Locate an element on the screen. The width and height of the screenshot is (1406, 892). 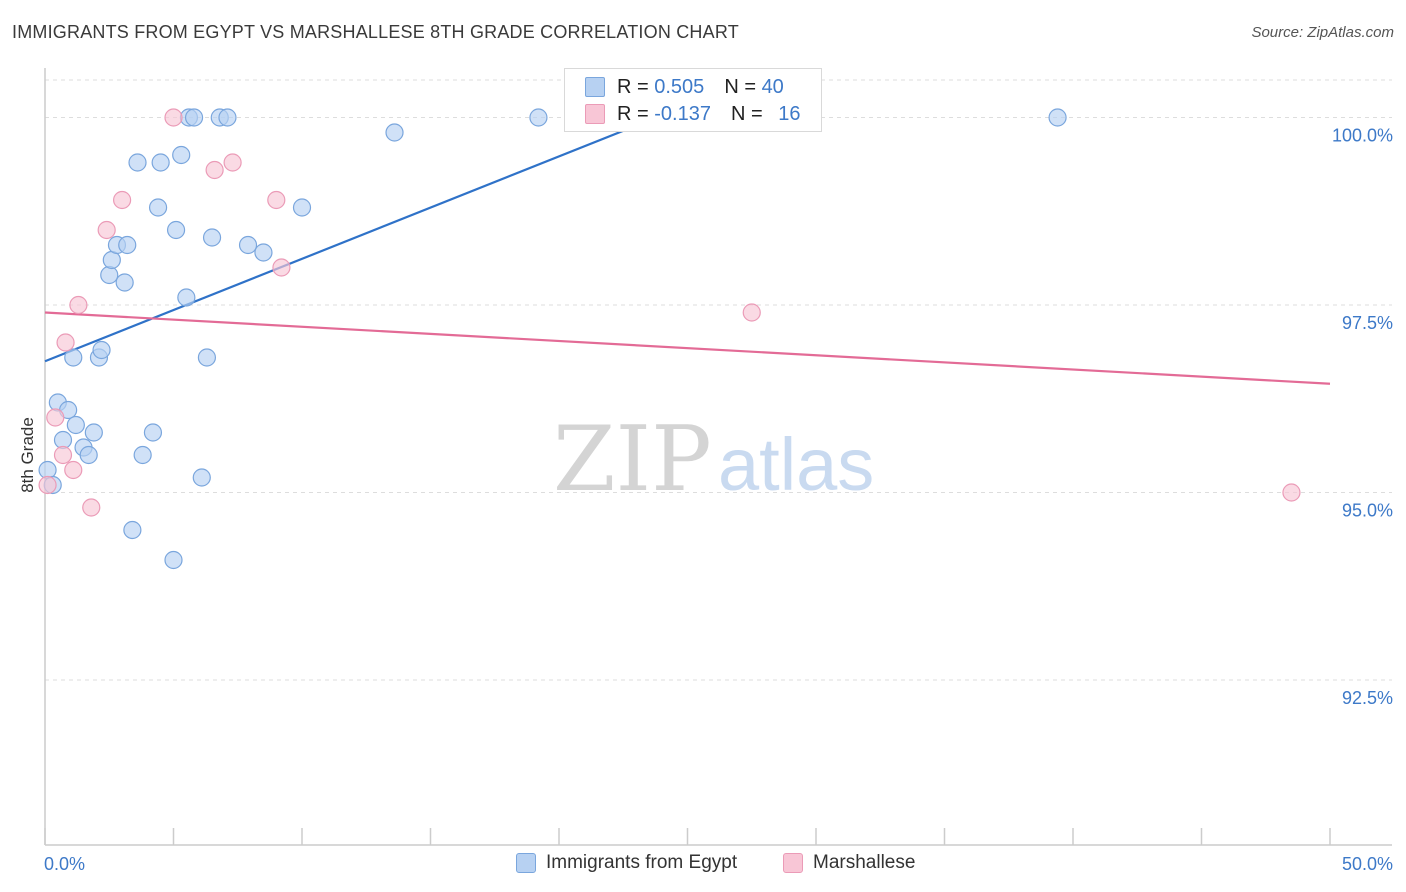
y-tick-label: 97.5% is located at coordinates (1367, 323).